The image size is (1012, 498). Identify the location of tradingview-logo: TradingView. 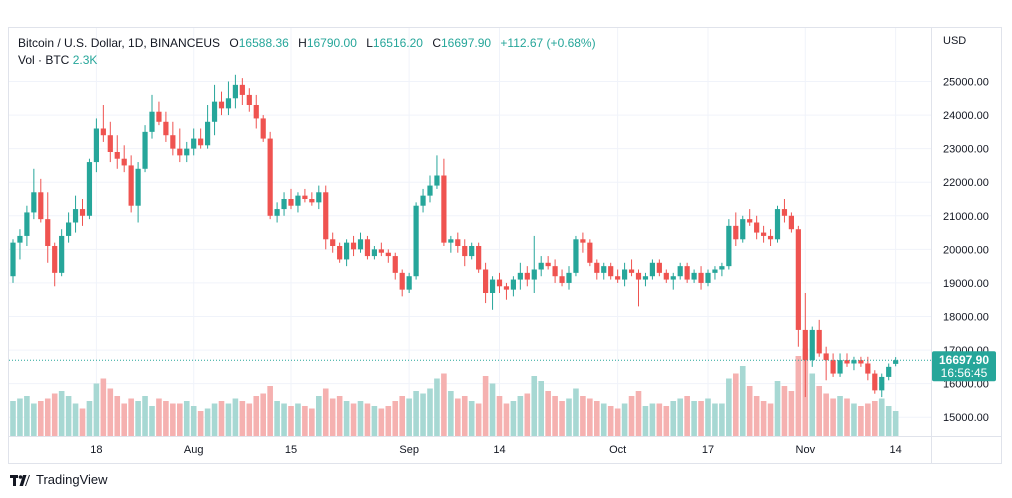
(59, 479).